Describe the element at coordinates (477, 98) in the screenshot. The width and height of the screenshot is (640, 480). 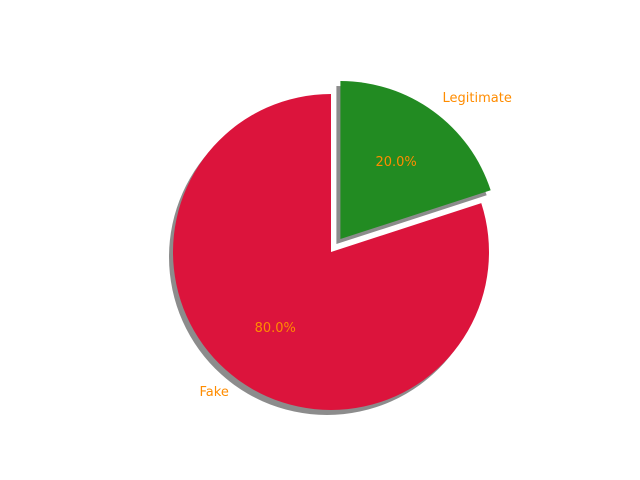
I see `slice-label-legitimate: Legitimate` at that location.